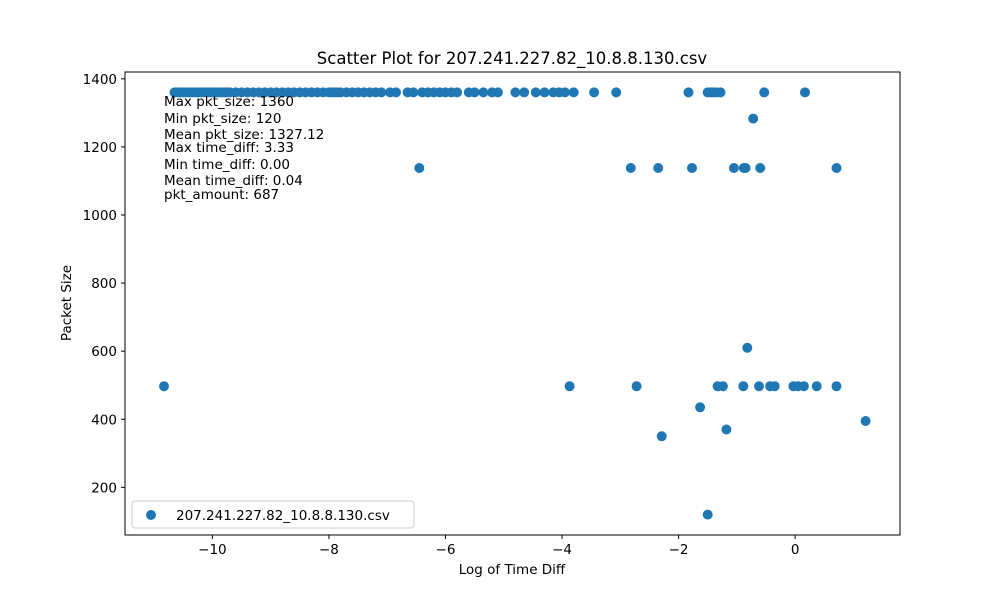 The image size is (1000, 600). I want to click on x-tick-label: −2, so click(679, 550).